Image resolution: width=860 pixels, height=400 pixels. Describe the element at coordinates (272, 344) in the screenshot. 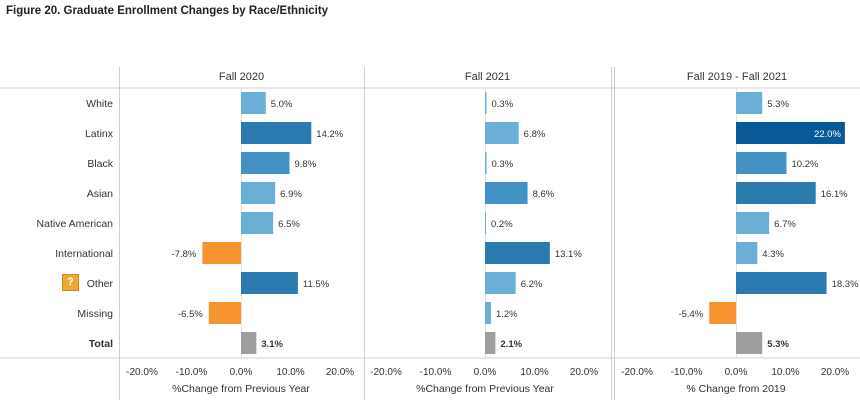

I see `data-label: 3.1%` at that location.